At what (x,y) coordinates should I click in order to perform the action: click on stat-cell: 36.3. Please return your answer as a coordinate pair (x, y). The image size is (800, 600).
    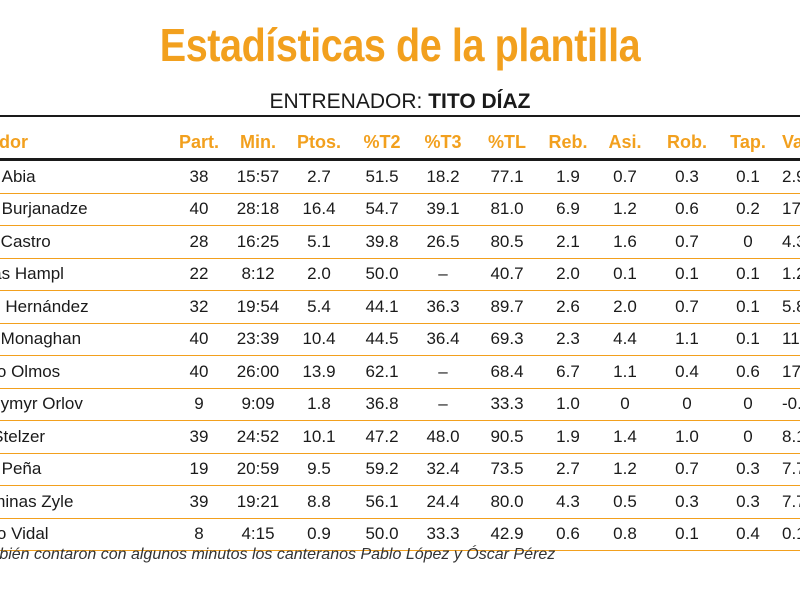
    Looking at the image, I should click on (443, 307).